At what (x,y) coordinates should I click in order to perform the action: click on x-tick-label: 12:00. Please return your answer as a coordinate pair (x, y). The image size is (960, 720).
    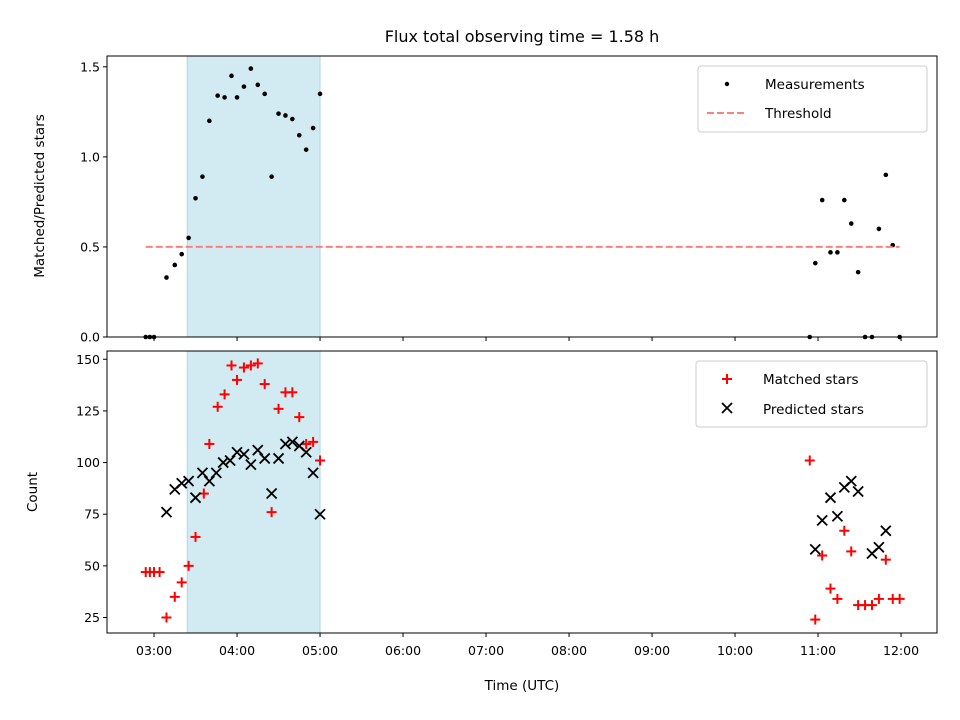
    Looking at the image, I should click on (901, 650).